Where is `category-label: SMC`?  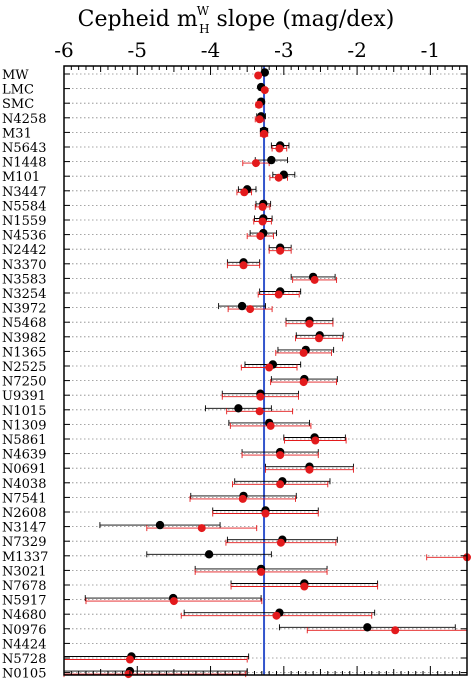
category-label: SMC is located at coordinates (18, 104).